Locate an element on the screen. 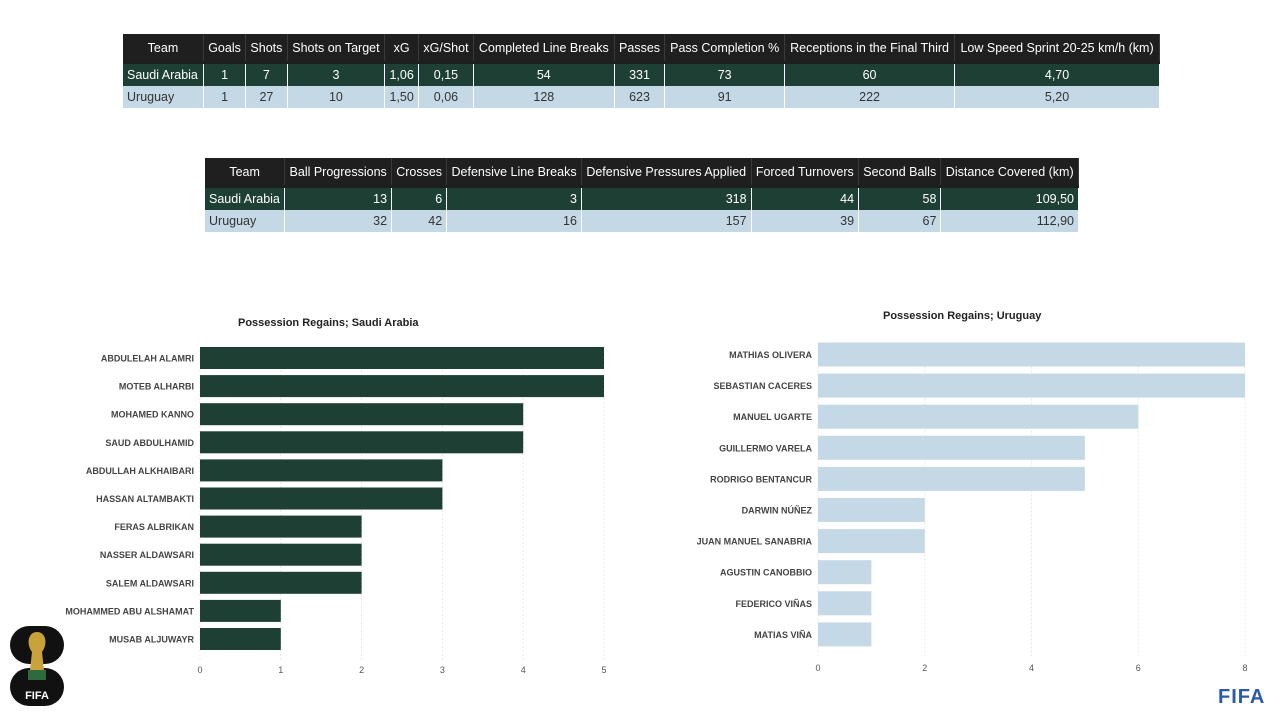 The width and height of the screenshot is (1277, 713). world-cup-trophy-icon: FIFA is located at coordinates (37, 666).